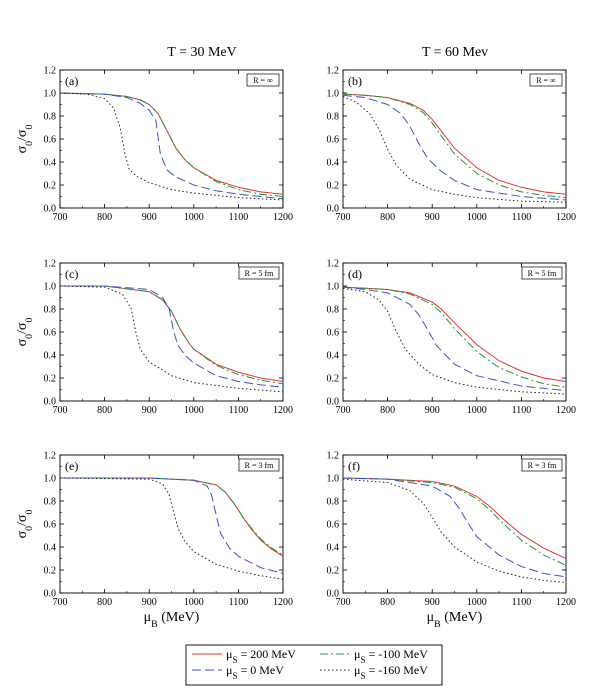 The height and width of the screenshot is (691, 608). What do you see at coordinates (455, 620) in the screenshot?
I see `x-axis-label: μB (MeV)` at bounding box center [455, 620].